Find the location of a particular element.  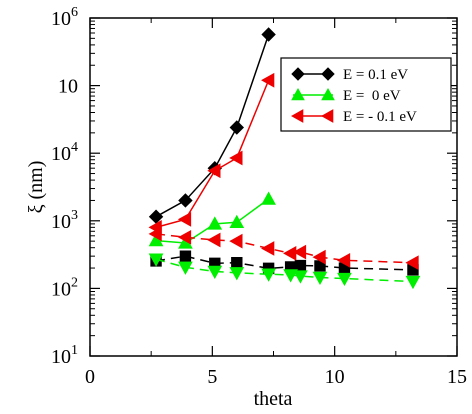

x-tick-label: 5 is located at coordinates (212, 377).